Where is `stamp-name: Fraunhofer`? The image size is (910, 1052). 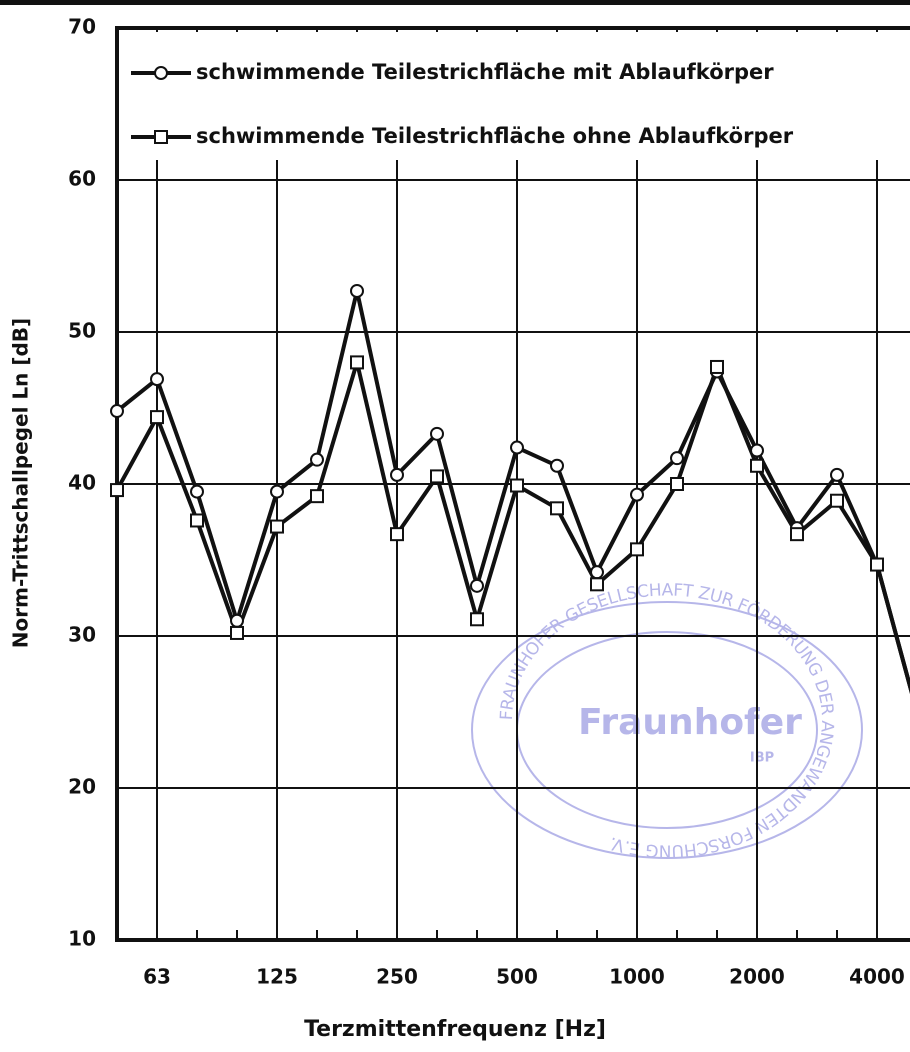 stamp-name: Fraunhofer is located at coordinates (690, 722).